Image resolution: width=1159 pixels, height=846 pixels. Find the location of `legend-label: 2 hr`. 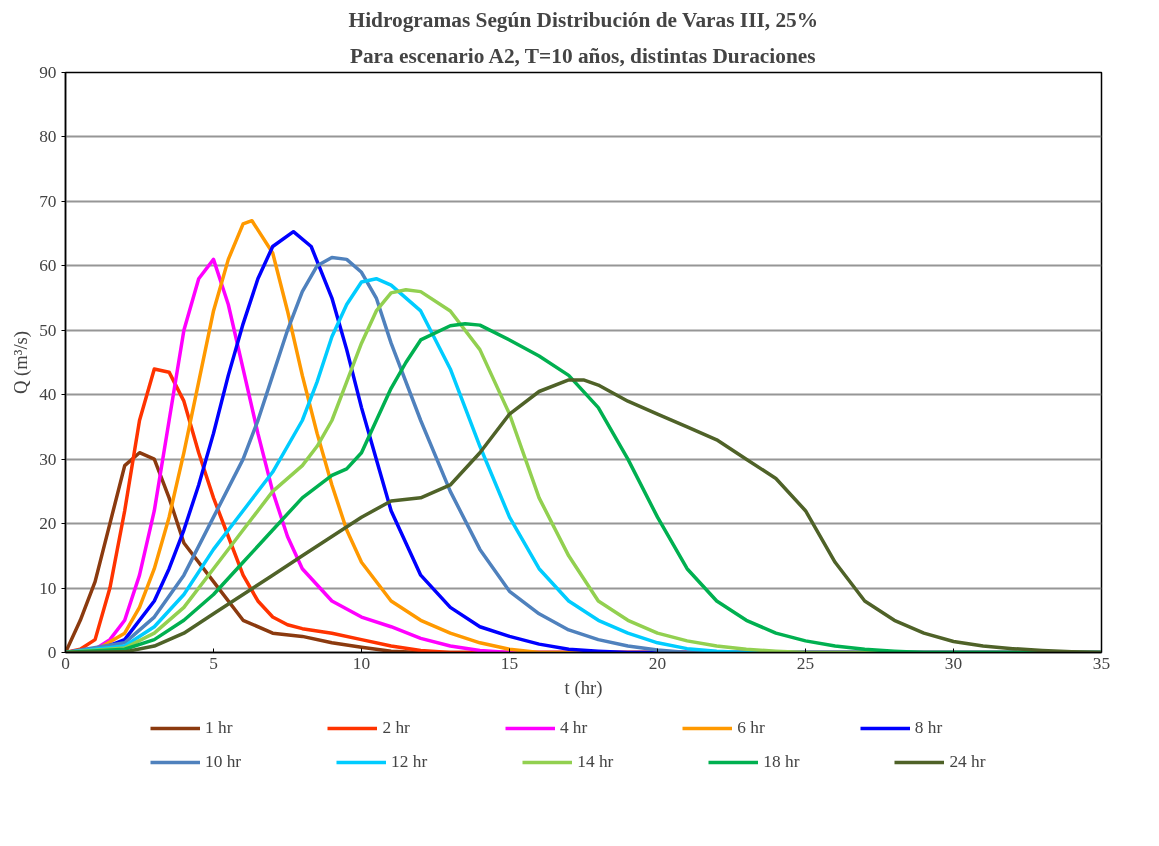

legend-label: 2 hr is located at coordinates (396, 728).